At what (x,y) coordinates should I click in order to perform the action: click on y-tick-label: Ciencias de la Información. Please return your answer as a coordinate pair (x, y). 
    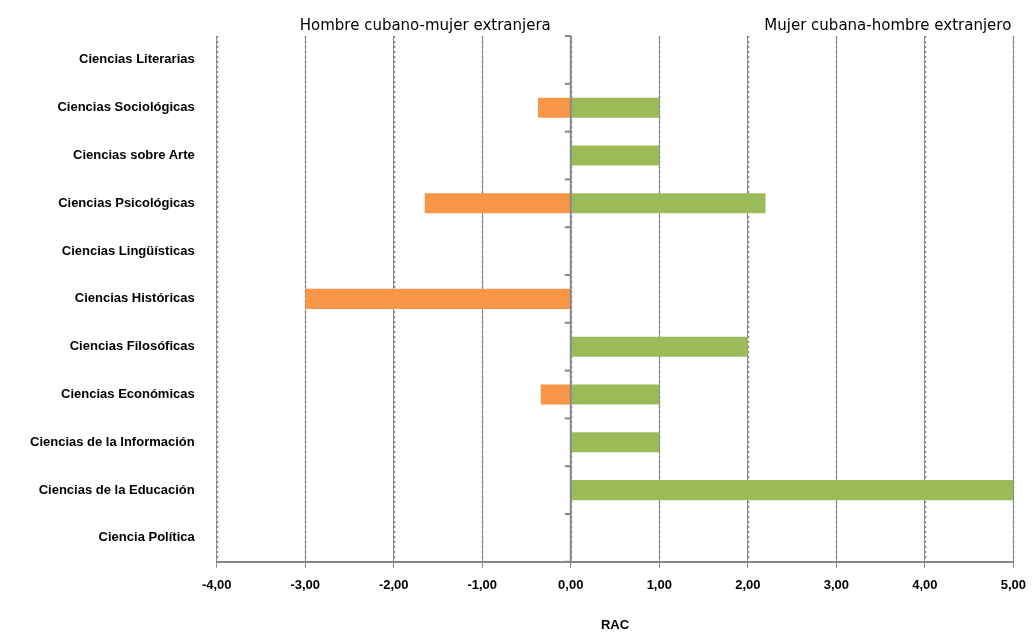
    Looking at the image, I should click on (112, 441).